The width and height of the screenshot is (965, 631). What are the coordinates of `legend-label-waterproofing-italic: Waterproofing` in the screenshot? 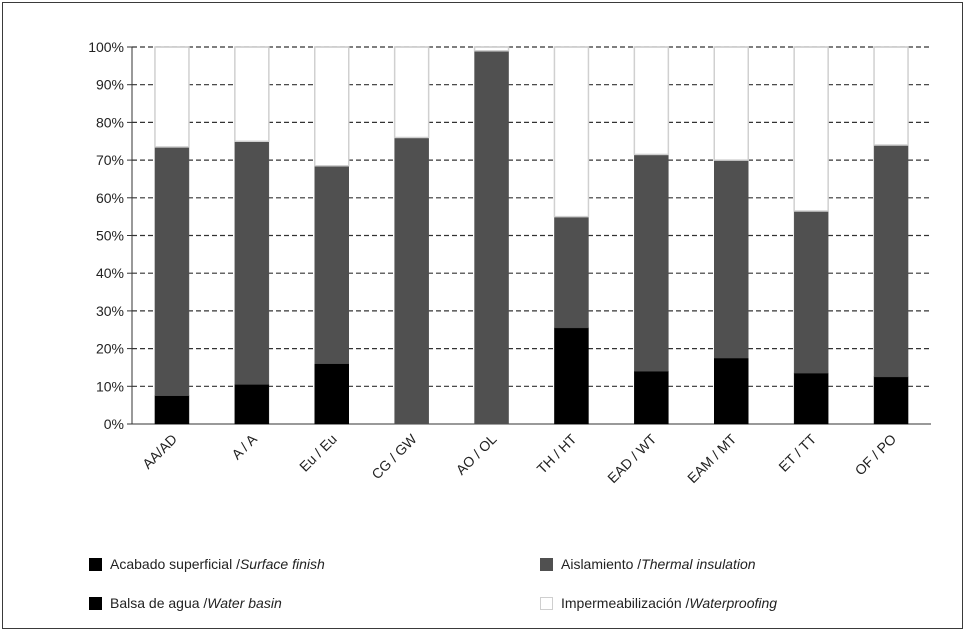 It's located at (733, 603).